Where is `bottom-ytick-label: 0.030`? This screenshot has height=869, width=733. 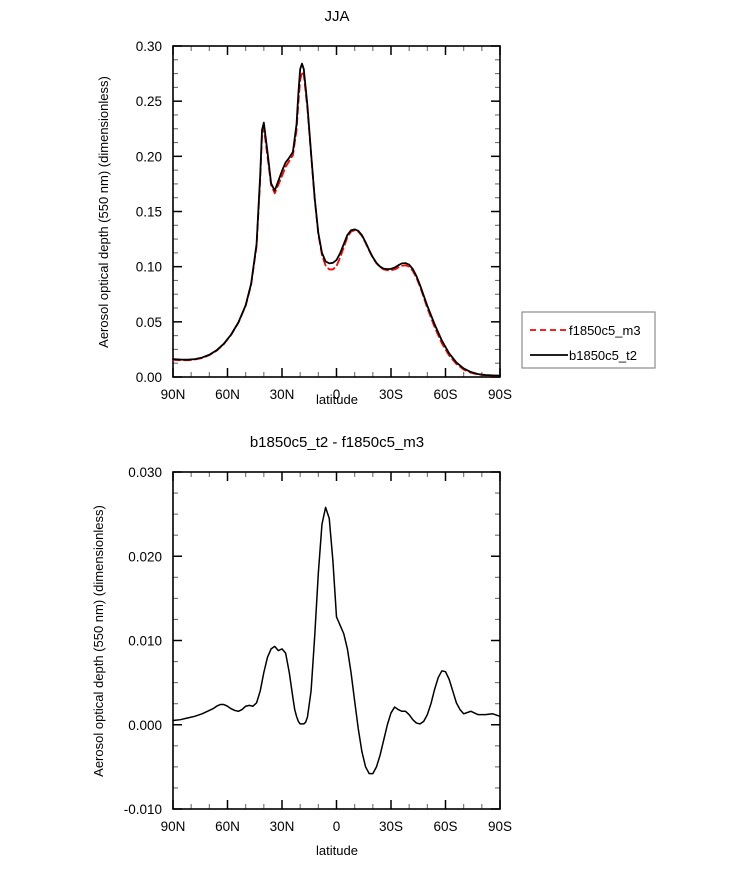
bottom-ytick-label: 0.030 is located at coordinates (145, 472).